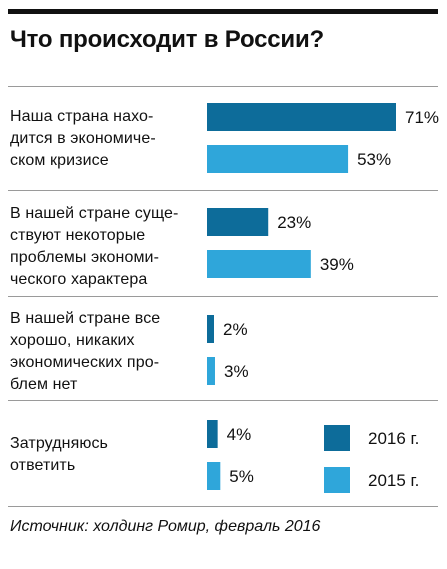 This screenshot has width=447, height=569. Describe the element at coordinates (223, 11) in the screenshot. I see `top-rule` at that location.